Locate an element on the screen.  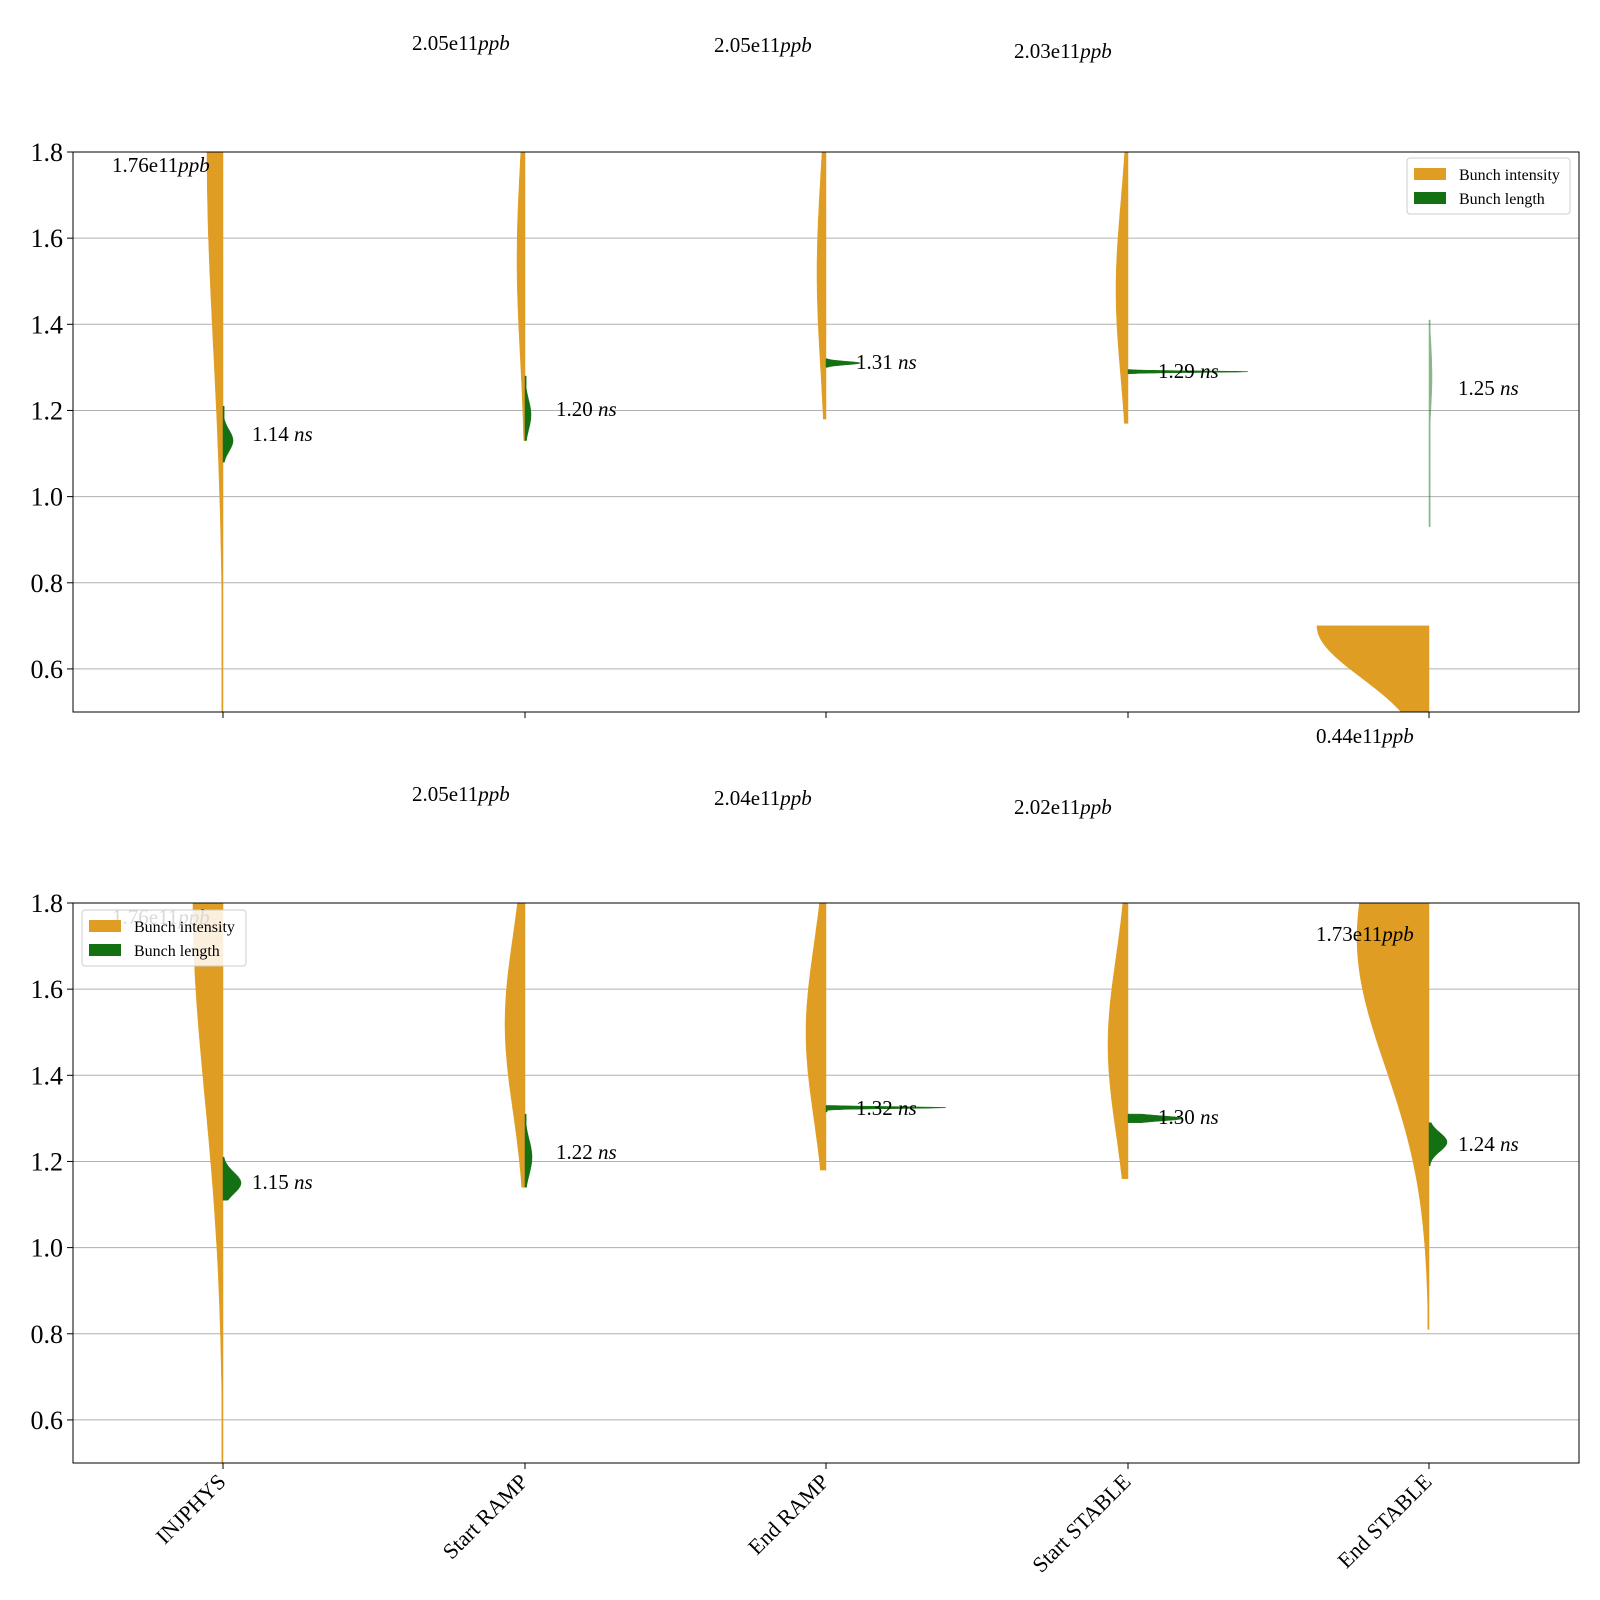
intensity-label: 2.04e11ppb is located at coordinates (763, 798).